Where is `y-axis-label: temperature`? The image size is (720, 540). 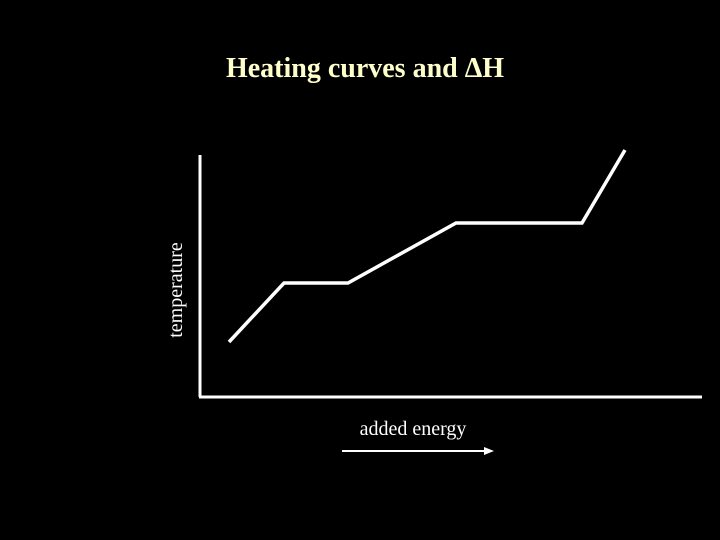 y-axis-label: temperature is located at coordinates (176, 290).